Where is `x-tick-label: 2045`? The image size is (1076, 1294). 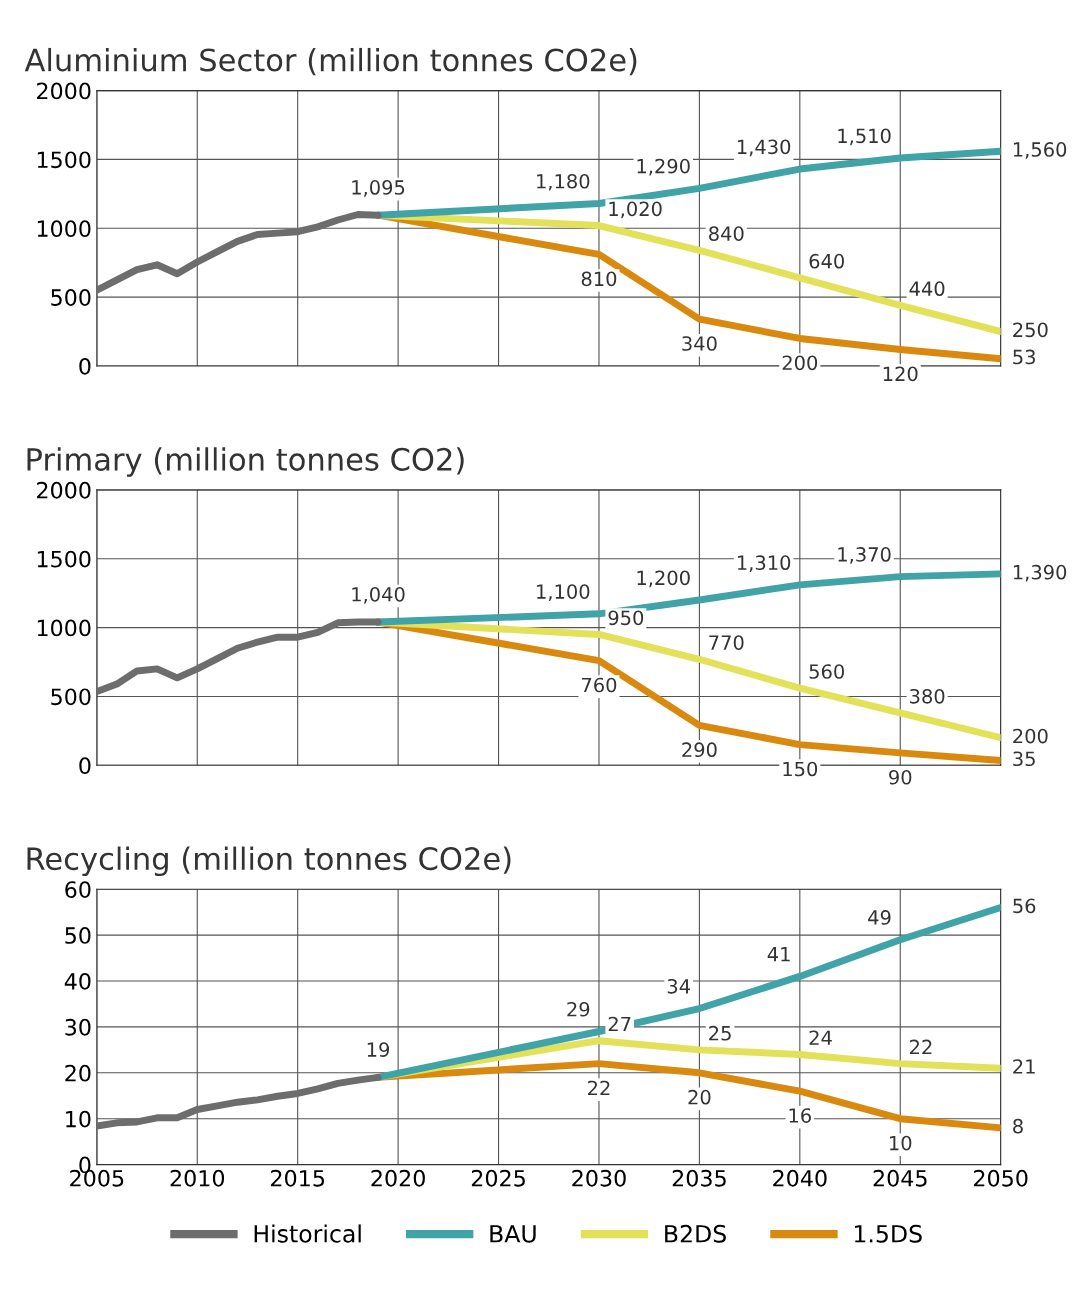
x-tick-label: 2045 is located at coordinates (900, 1178).